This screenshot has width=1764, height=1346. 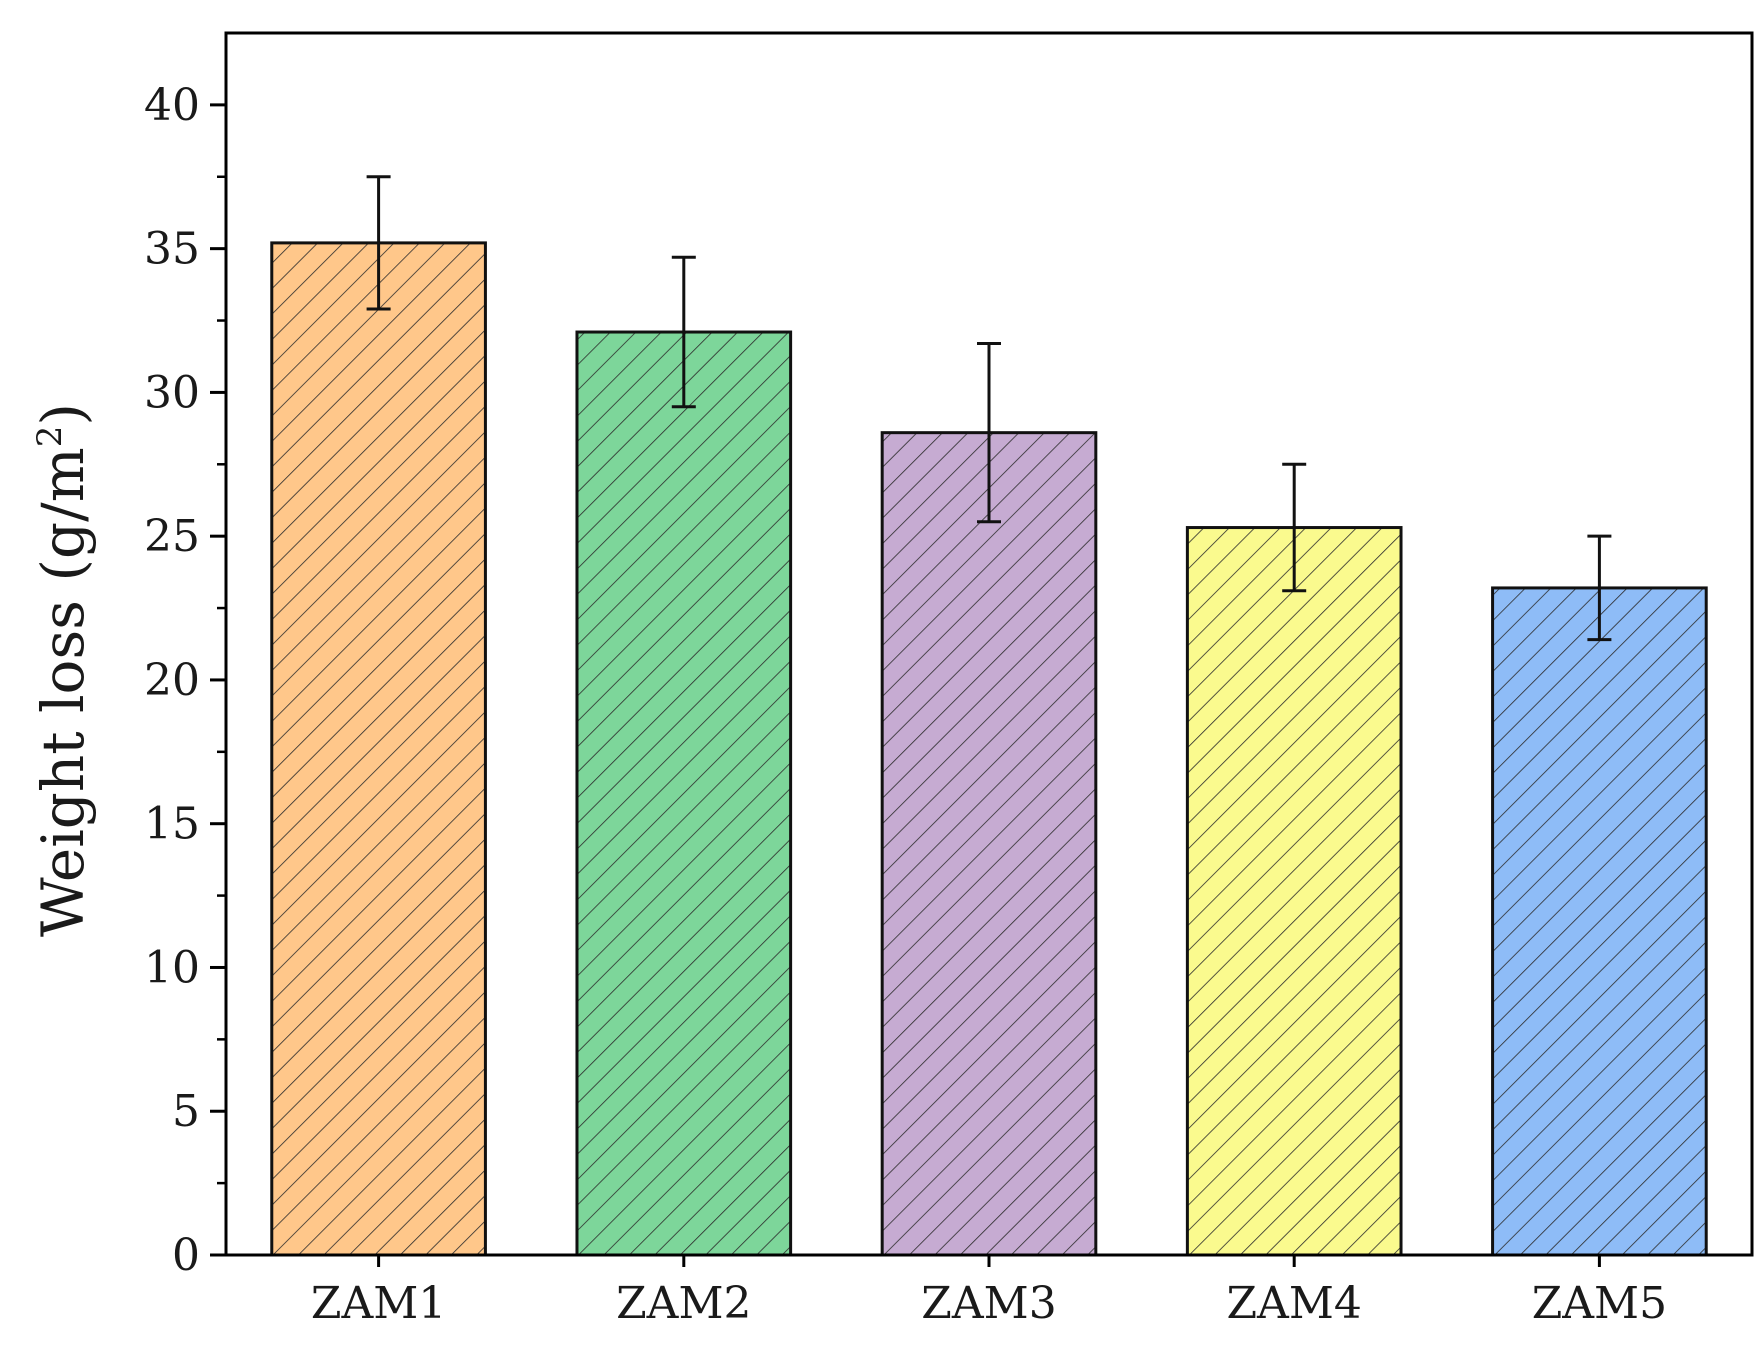 What do you see at coordinates (172, 824) in the screenshot?
I see `y-tick-label: 15` at bounding box center [172, 824].